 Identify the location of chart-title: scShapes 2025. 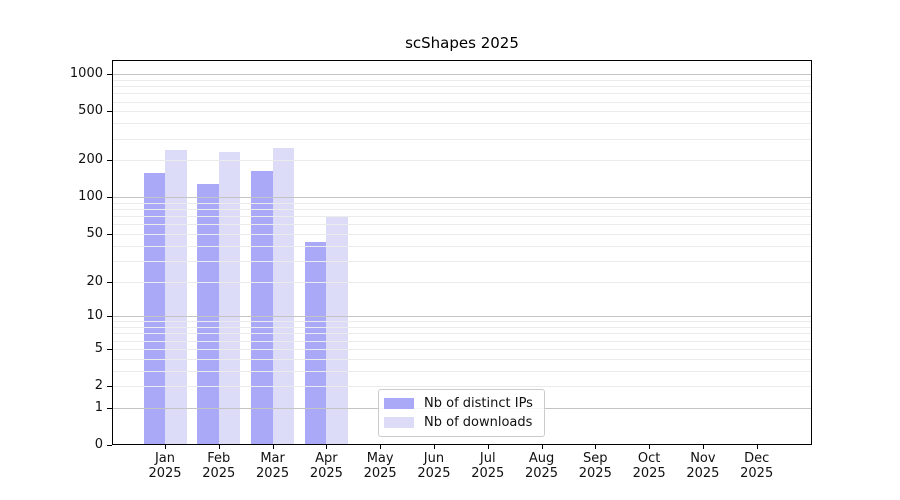
(462, 43).